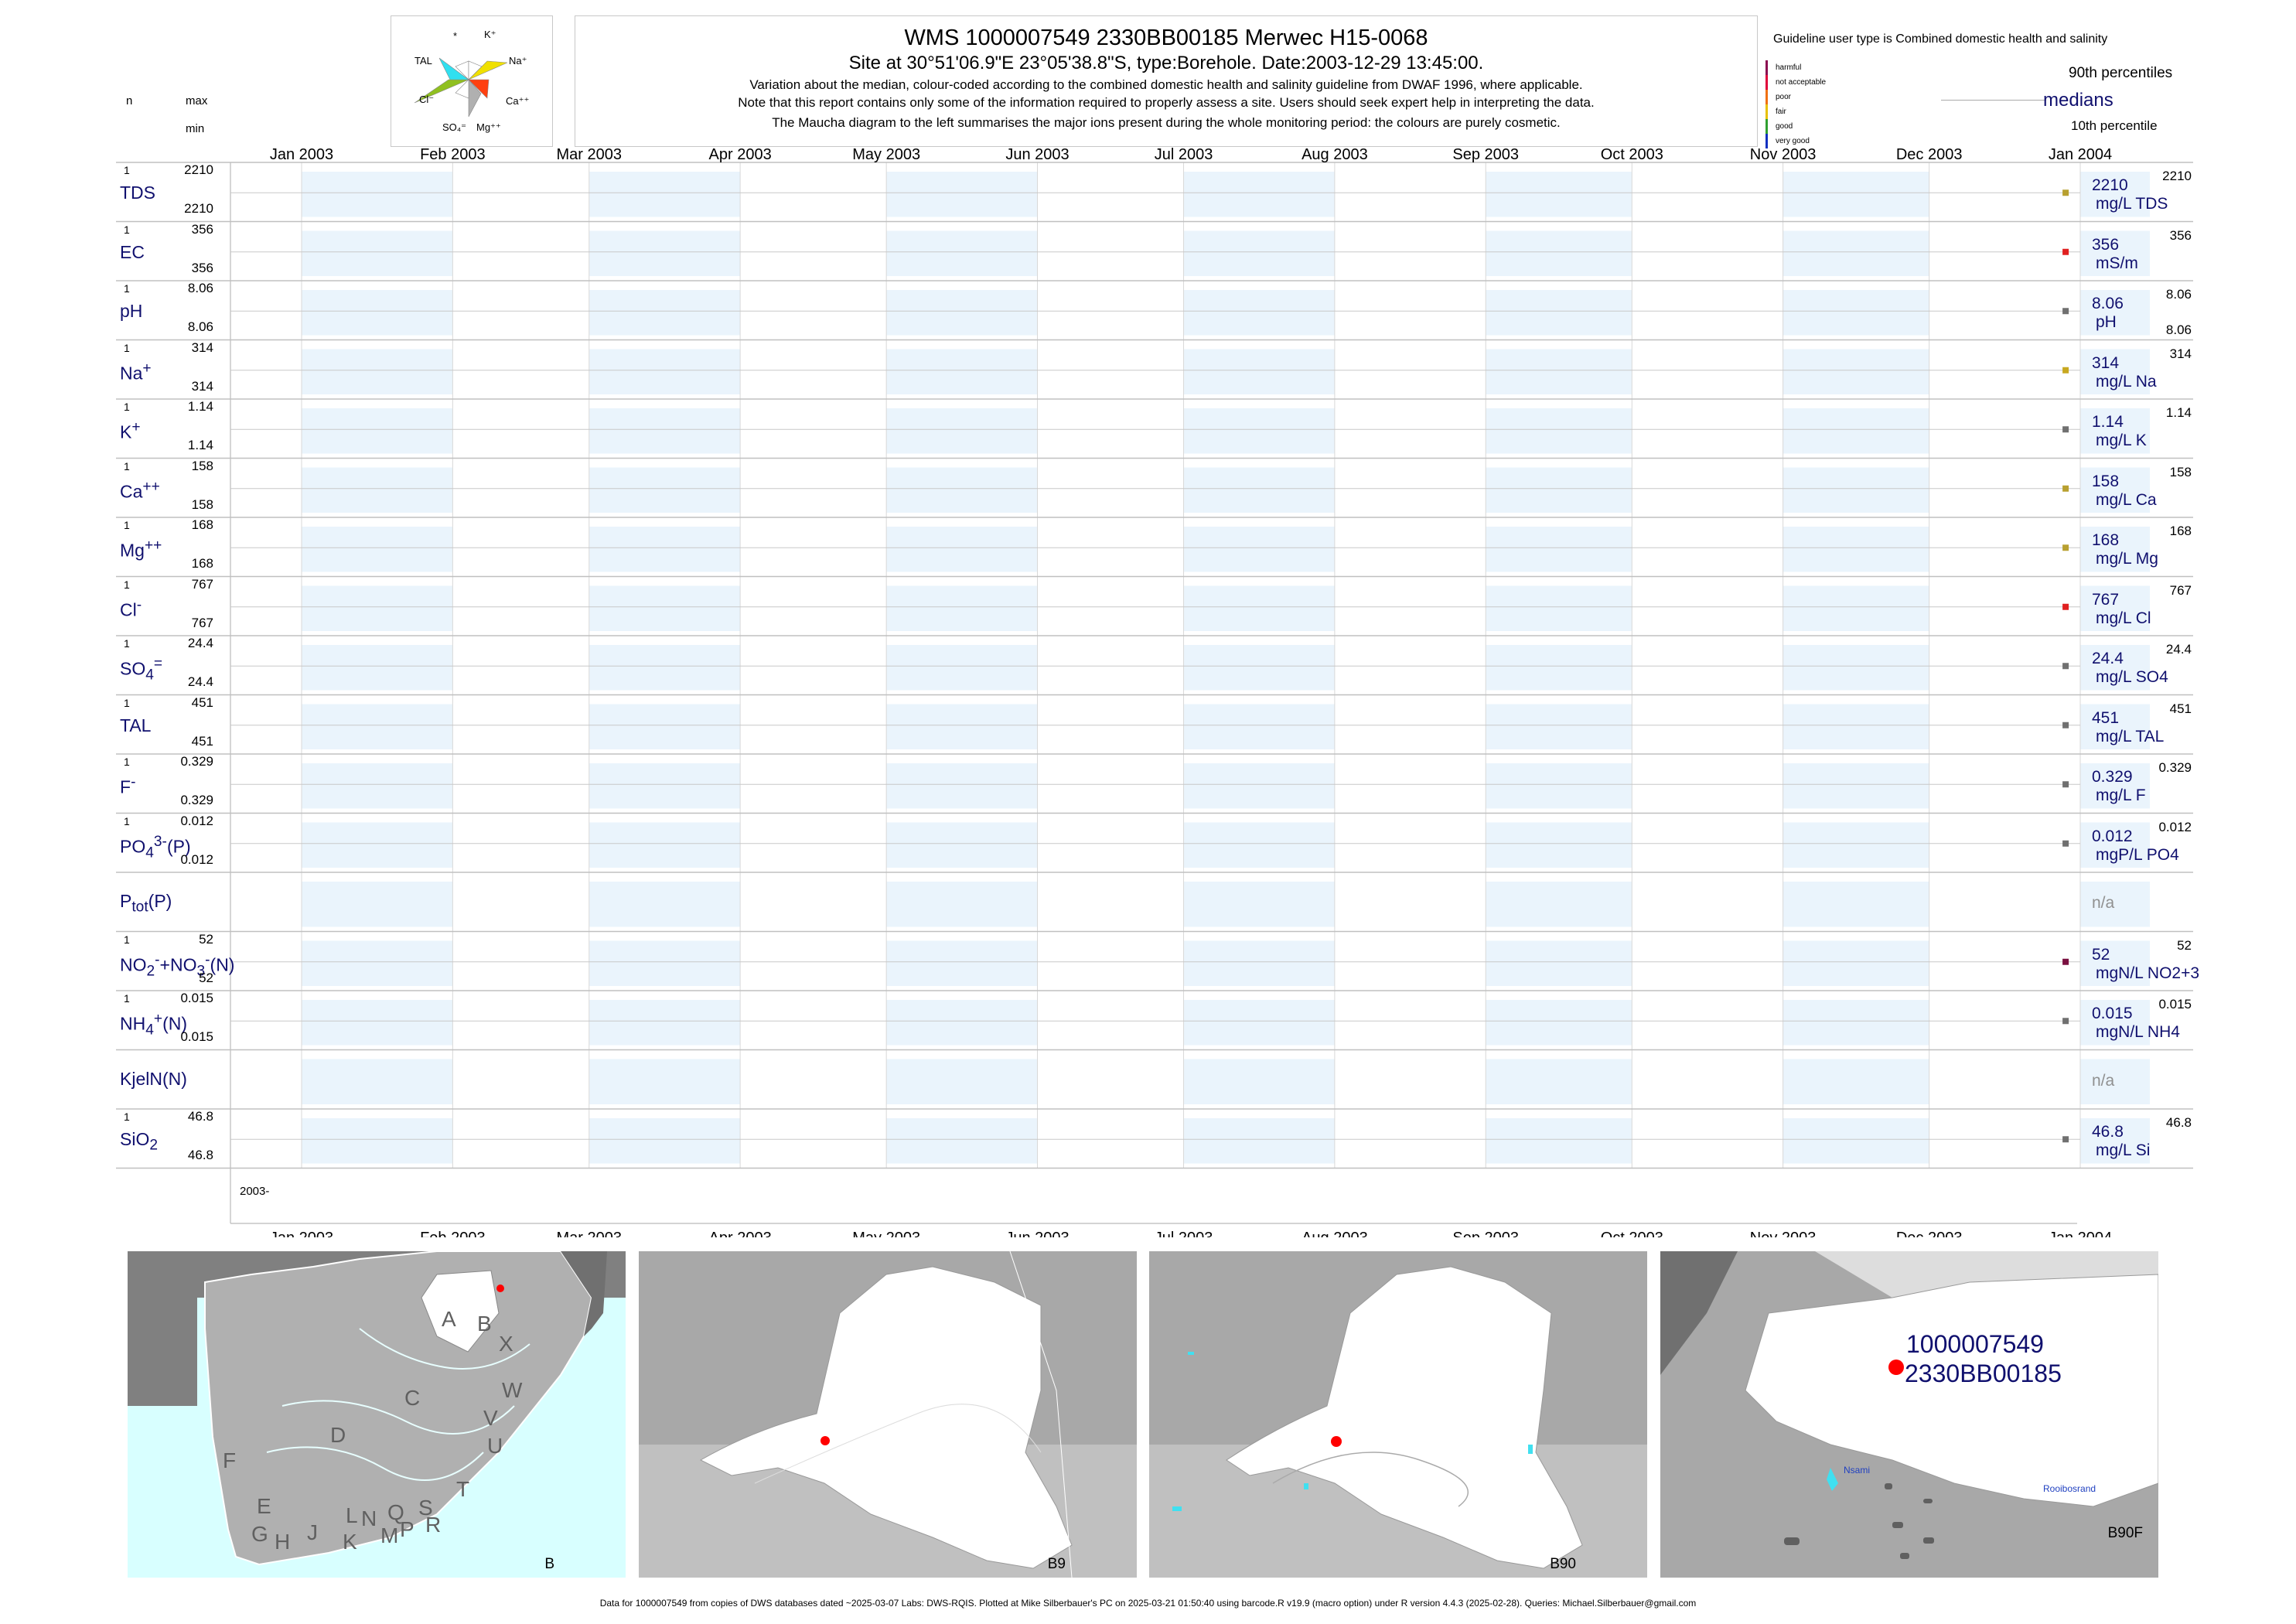 Image resolution: width=2296 pixels, height=1624 pixels. What do you see at coordinates (2106, 717) in the screenshot?
I see `row-median-value: 451` at bounding box center [2106, 717].